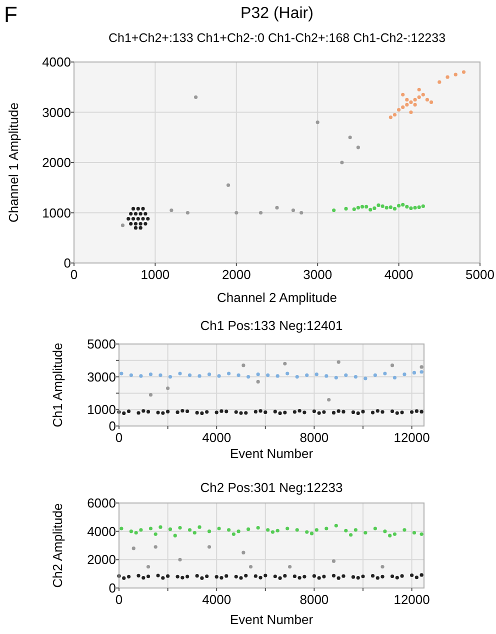 The width and height of the screenshot is (496, 634). What do you see at coordinates (56, 162) in the screenshot?
I see `y-tick-label: 2000` at bounding box center [56, 162].